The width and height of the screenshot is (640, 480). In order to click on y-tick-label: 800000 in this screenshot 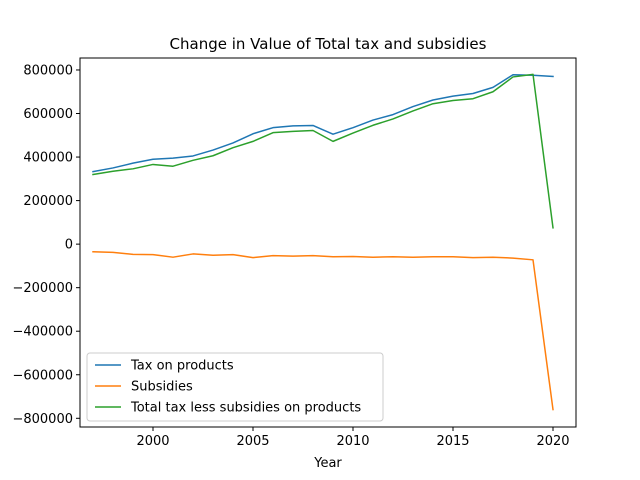, I will do `click(48, 70)`.